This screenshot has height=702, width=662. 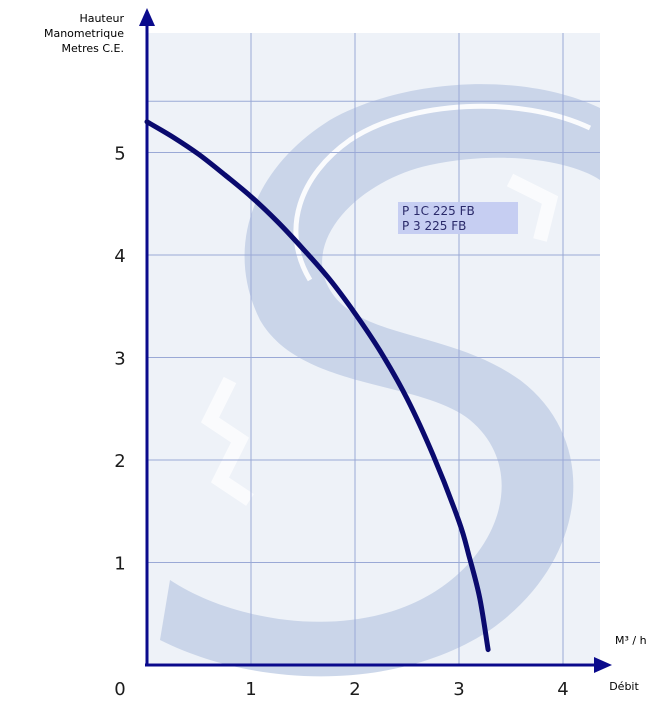 What do you see at coordinates (603, 665) in the screenshot?
I see `x-axis-arrow` at bounding box center [603, 665].